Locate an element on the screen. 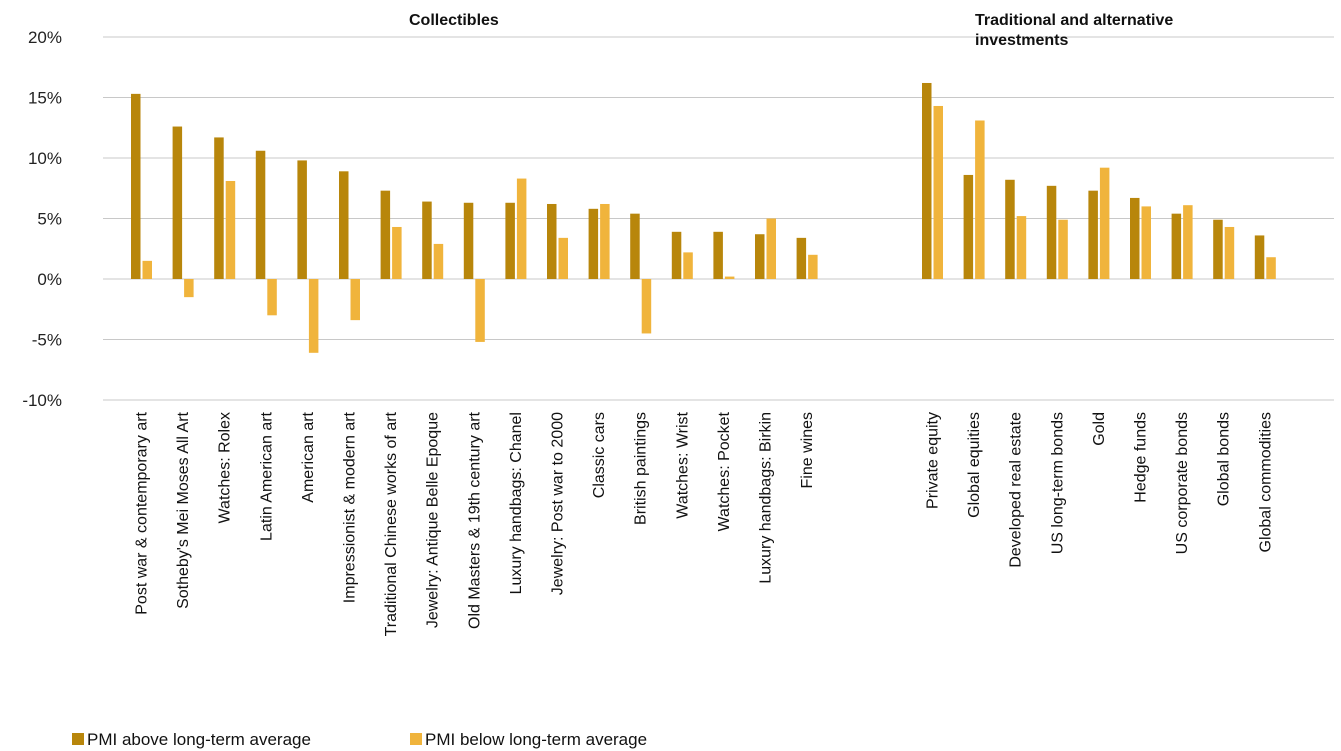 This screenshot has width=1341, height=751. category-label: Watches: Wrist is located at coordinates (682, 464).